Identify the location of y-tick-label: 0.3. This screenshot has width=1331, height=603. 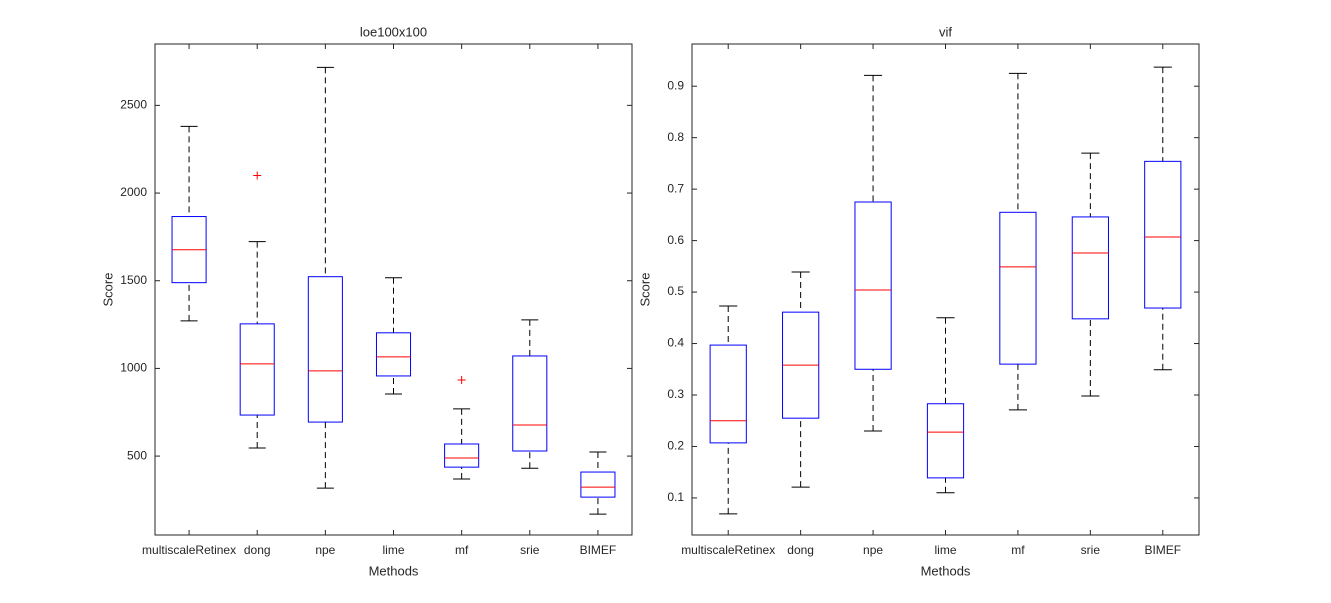
(675, 394).